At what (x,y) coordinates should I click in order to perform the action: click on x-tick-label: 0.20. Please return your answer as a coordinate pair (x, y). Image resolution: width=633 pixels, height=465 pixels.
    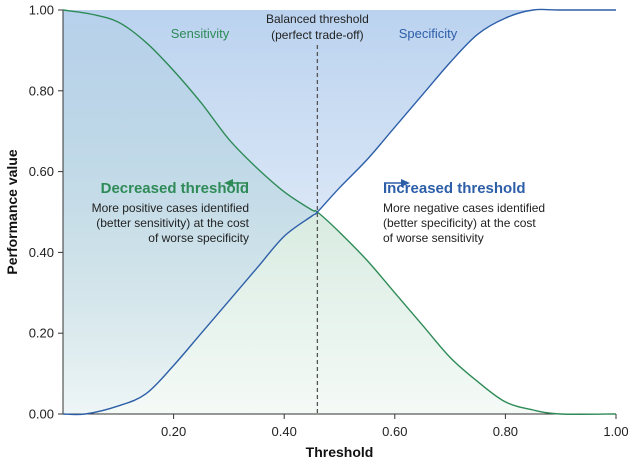
    Looking at the image, I should click on (173, 431).